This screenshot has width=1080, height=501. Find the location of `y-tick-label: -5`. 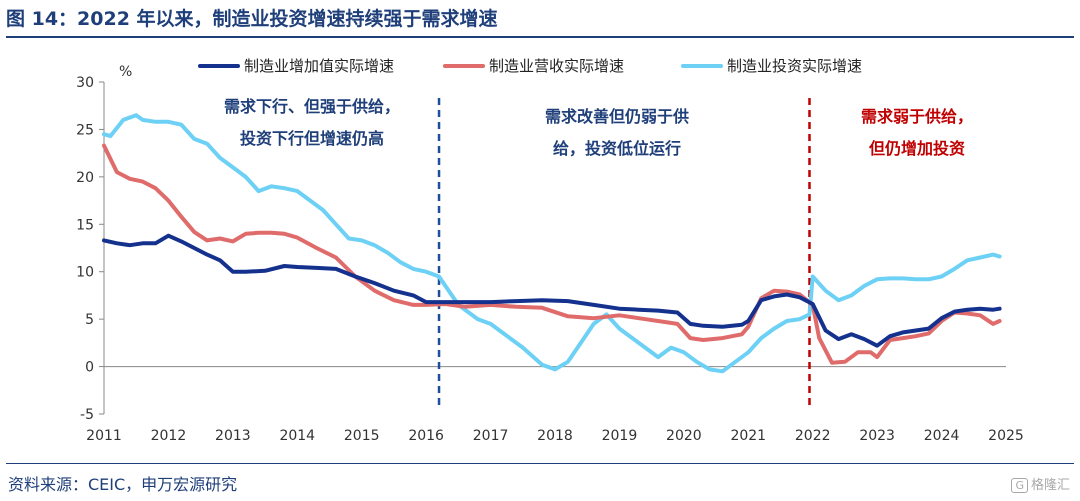

y-tick-label: -5 is located at coordinates (87, 415).